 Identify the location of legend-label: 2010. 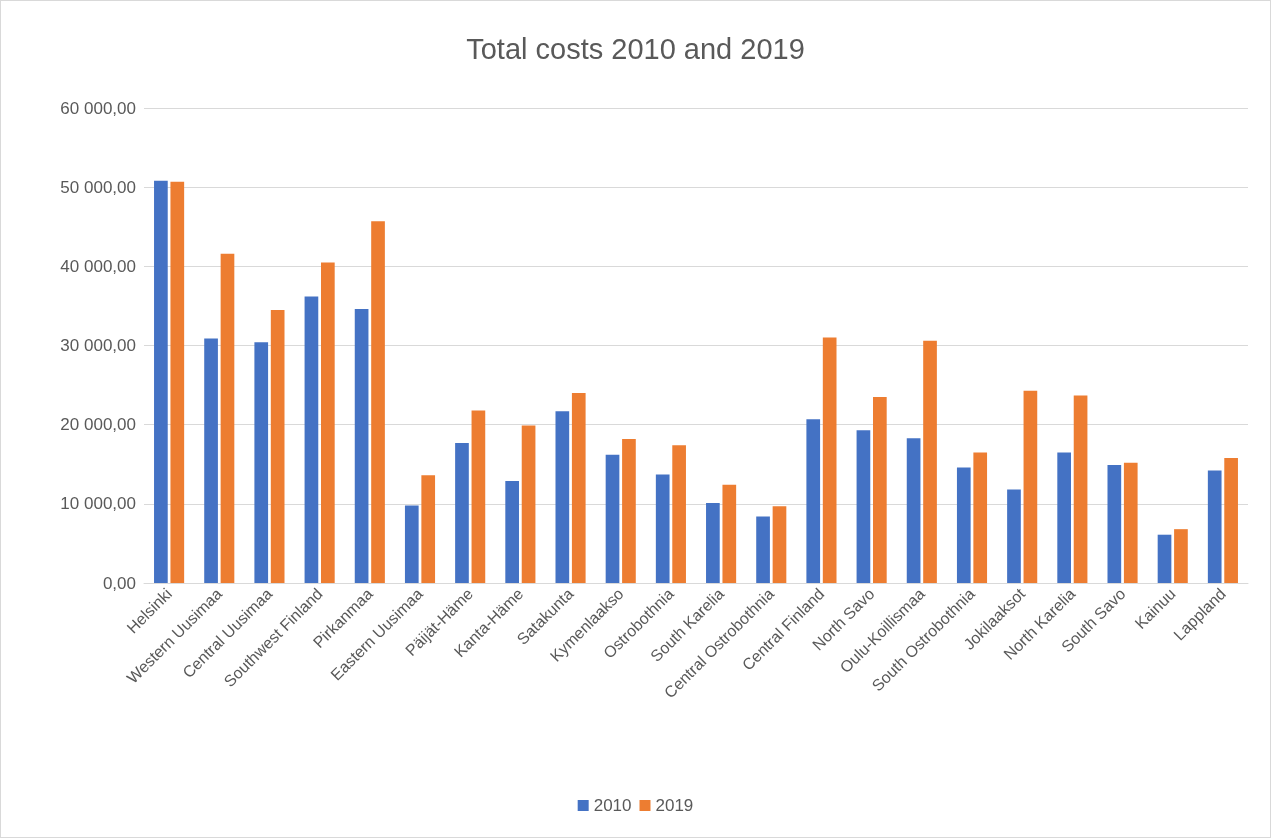
(612, 805).